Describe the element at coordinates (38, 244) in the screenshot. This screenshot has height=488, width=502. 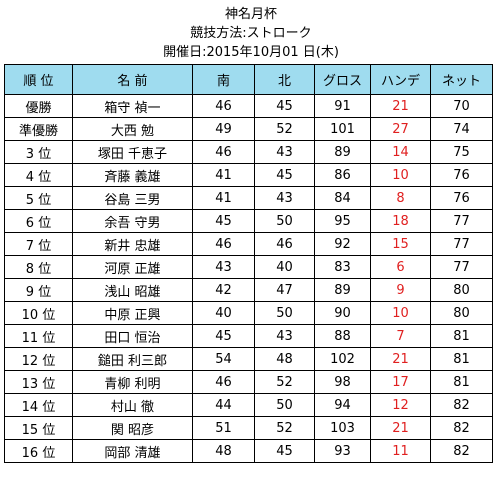
I see `table-cell: 7 位` at that location.